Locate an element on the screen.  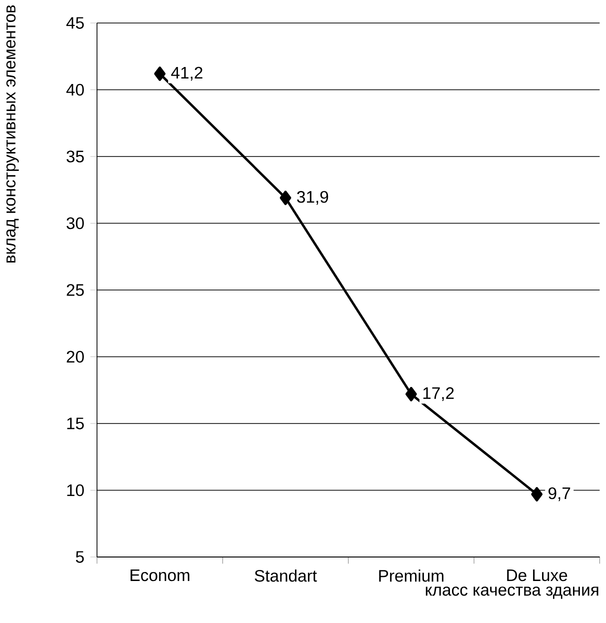
y-tick-label: 30 is located at coordinates (75, 223).